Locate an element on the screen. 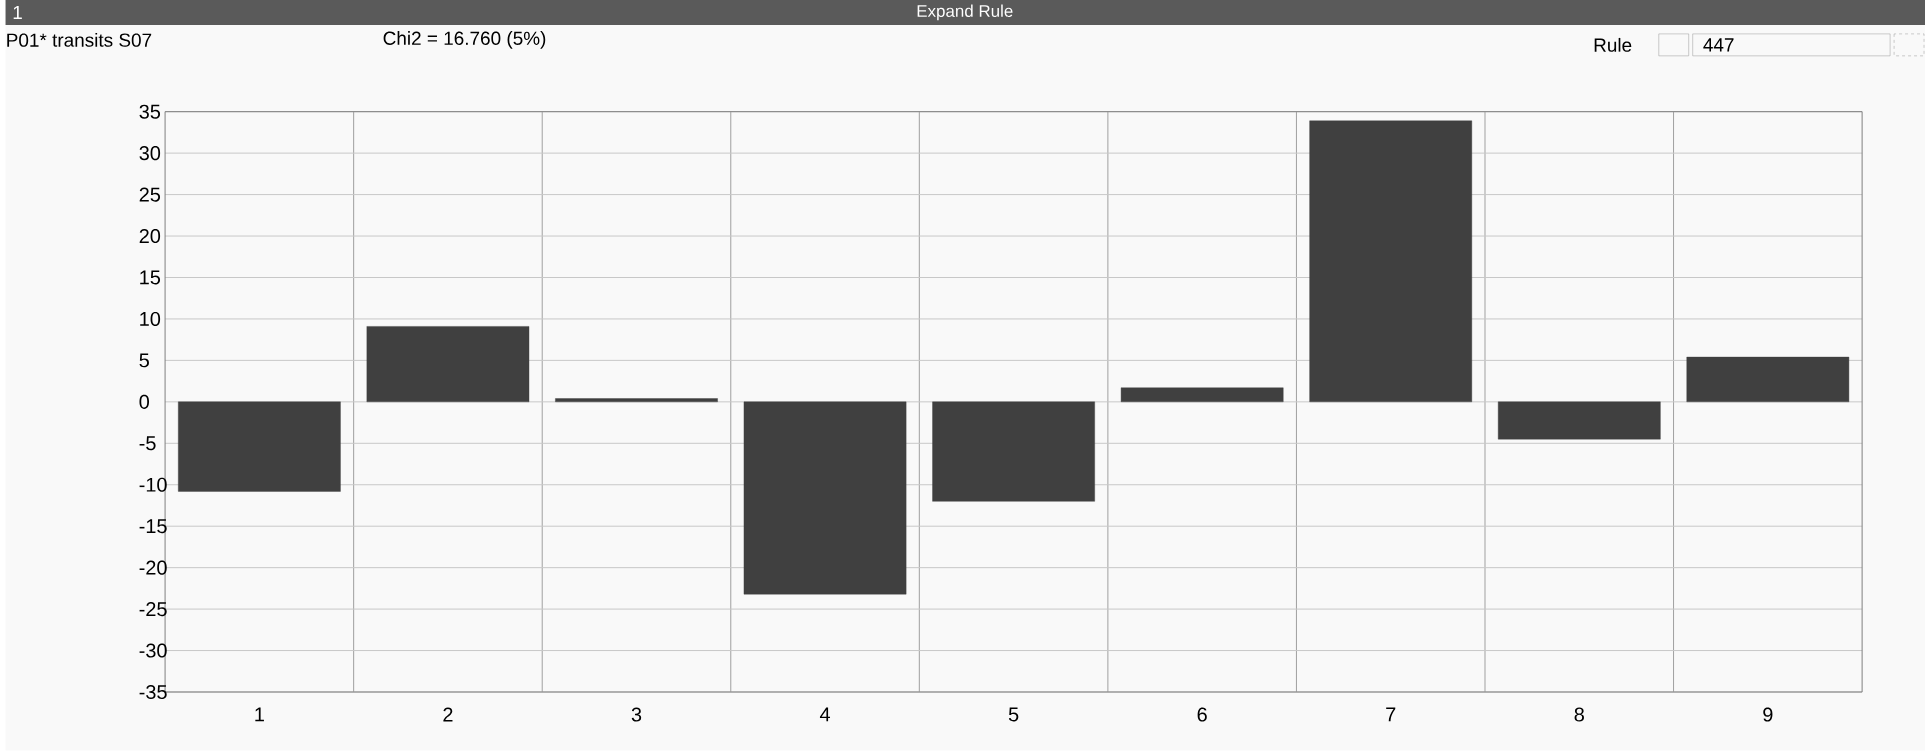  x-tick-label: 5 is located at coordinates (1013, 714).